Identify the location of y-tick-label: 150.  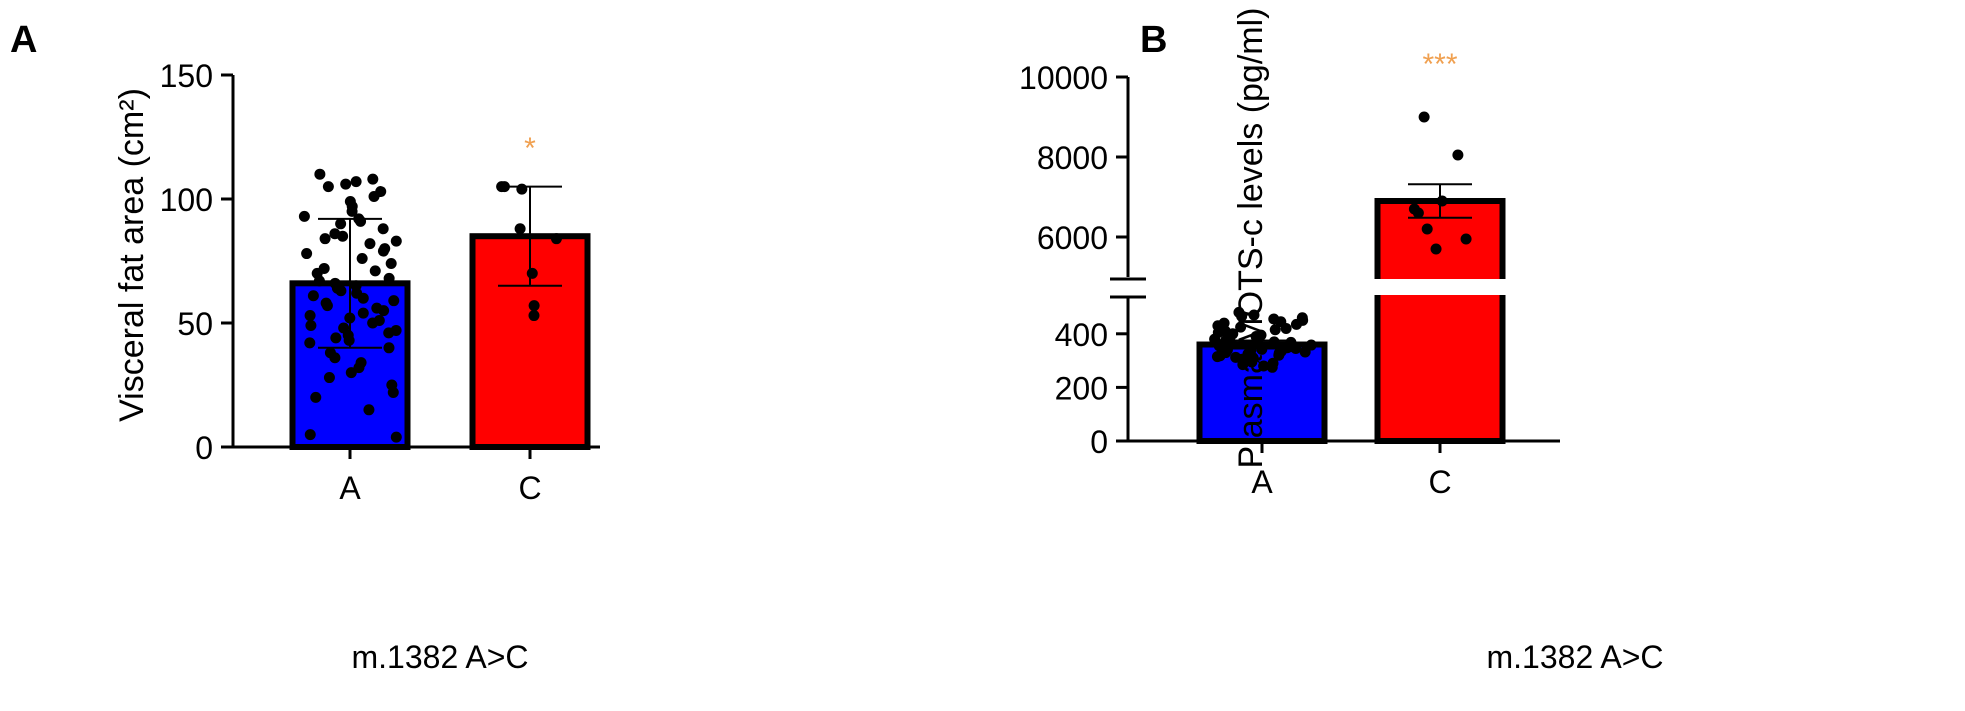
(186, 76).